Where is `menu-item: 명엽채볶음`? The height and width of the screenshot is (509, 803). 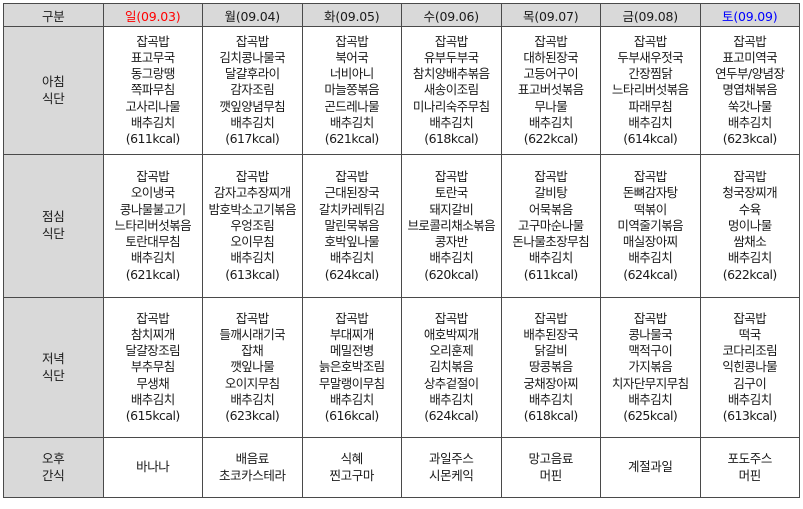
menu-item: 명엽채볶음 is located at coordinates (750, 90).